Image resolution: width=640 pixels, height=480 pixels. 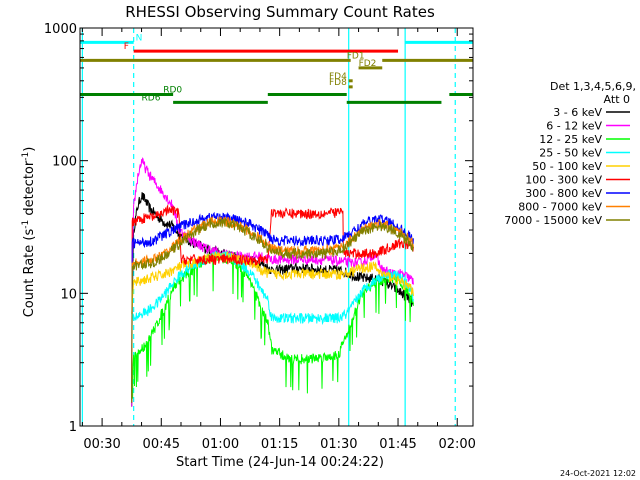 I want to click on y-tick-label: 1, so click(x=73, y=427).